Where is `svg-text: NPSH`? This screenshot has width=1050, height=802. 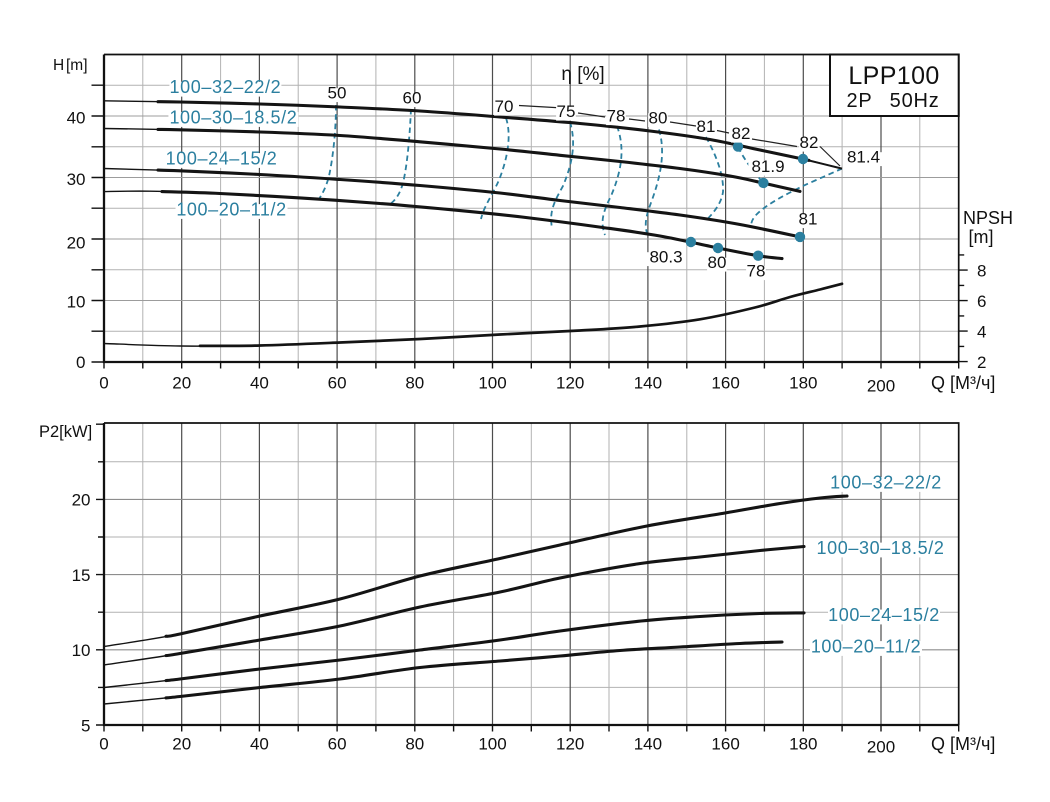 svg-text: NPSH is located at coordinates (988, 218).